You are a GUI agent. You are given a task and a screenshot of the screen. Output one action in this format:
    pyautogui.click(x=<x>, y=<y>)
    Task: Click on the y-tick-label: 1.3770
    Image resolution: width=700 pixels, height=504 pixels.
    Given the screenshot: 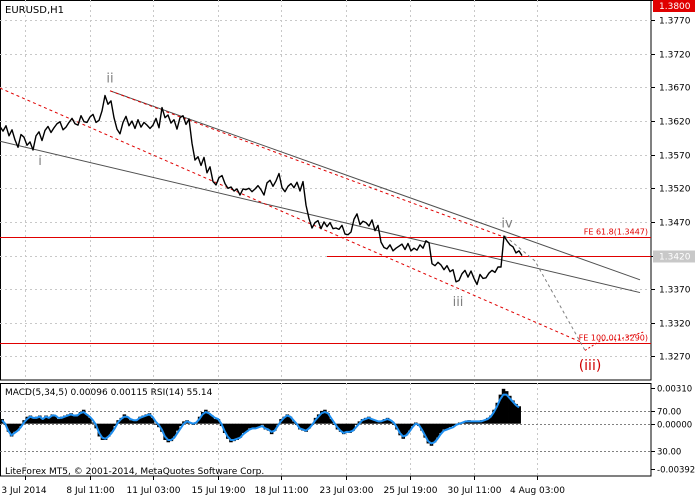 What is the action you would take?
    pyautogui.click(x=675, y=22)
    